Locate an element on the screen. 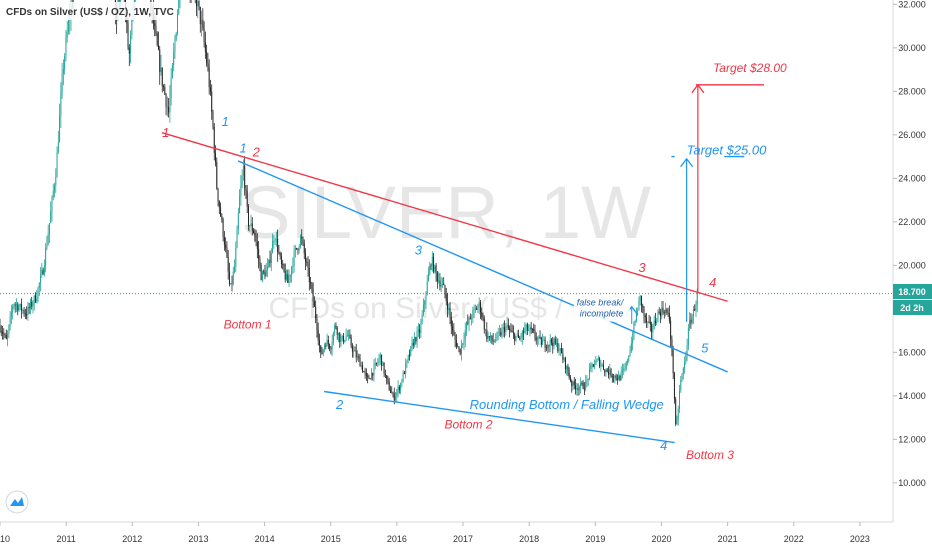  x-tick-label: 2017 is located at coordinates (463, 539).